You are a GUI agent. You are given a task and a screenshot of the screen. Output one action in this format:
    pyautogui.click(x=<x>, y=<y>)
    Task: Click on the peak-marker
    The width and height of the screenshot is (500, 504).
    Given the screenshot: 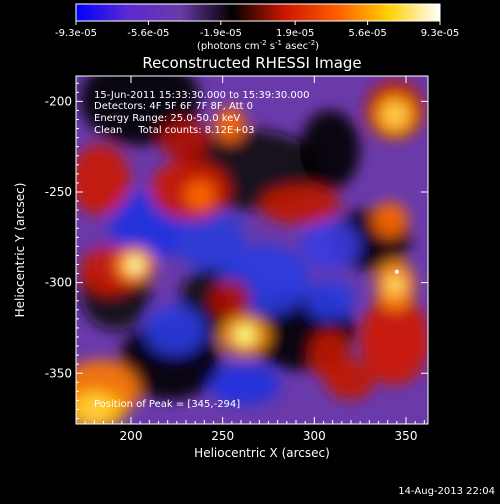 What is the action you would take?
    pyautogui.click(x=396, y=271)
    